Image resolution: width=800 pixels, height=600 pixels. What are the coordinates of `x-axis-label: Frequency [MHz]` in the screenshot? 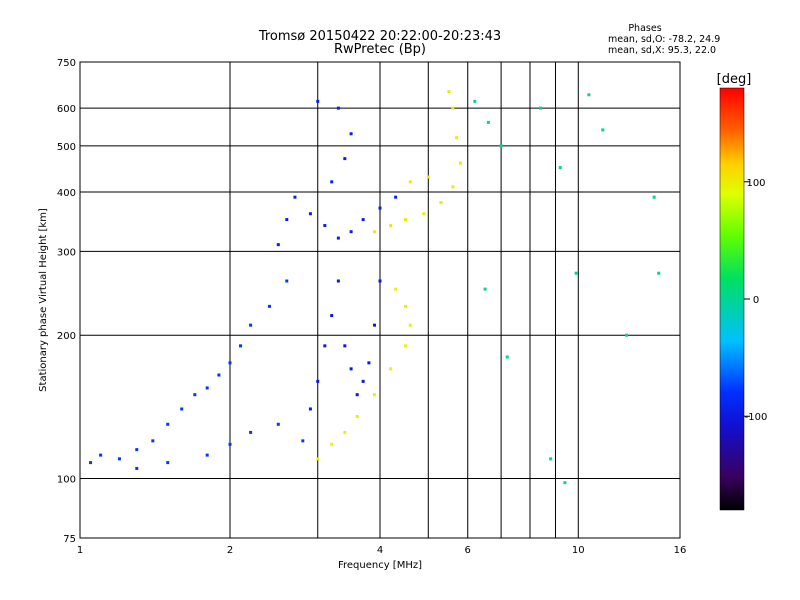 It's located at (380, 565).